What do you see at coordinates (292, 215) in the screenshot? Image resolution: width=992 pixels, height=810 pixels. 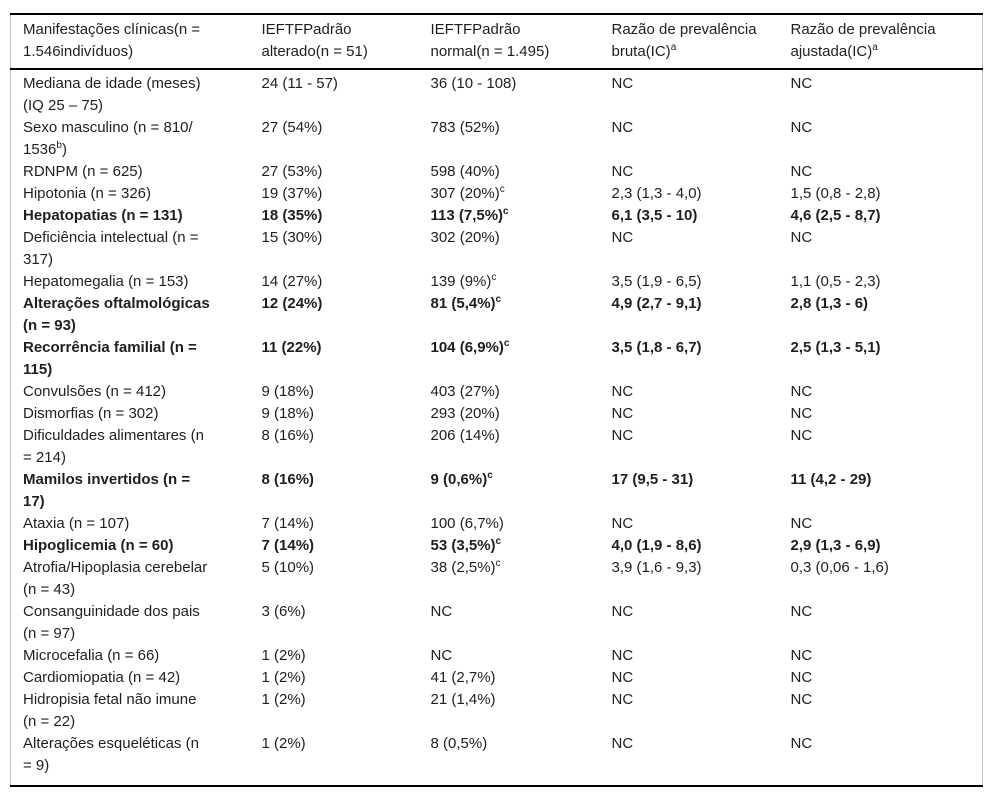 I see `data-cell: 18 (35%)` at bounding box center [292, 215].